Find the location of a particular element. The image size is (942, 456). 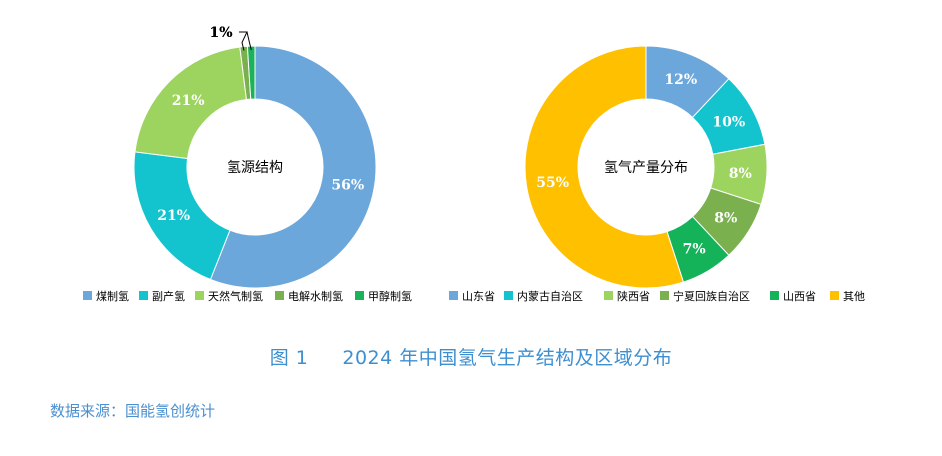

legend-item-1-1: 煤制氢 is located at coordinates (106, 296).